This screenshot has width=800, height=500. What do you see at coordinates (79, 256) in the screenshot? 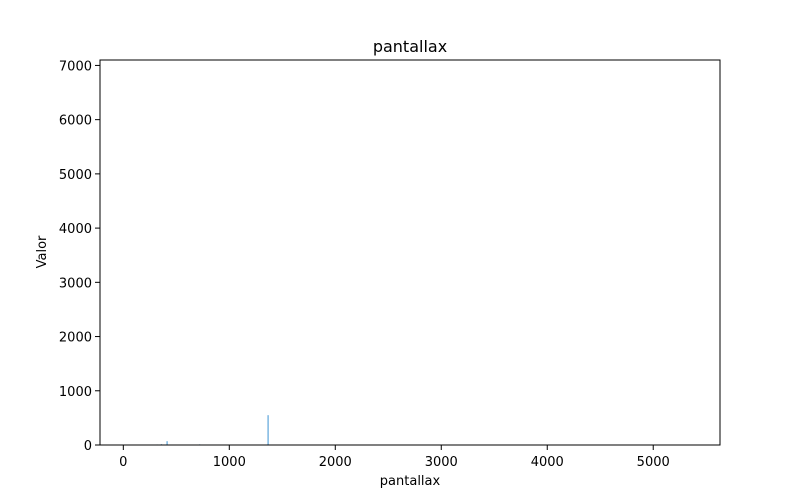
I see `y-axis: 0 1000 2000 3000 4000 5000 6000 7000` at bounding box center [79, 256].